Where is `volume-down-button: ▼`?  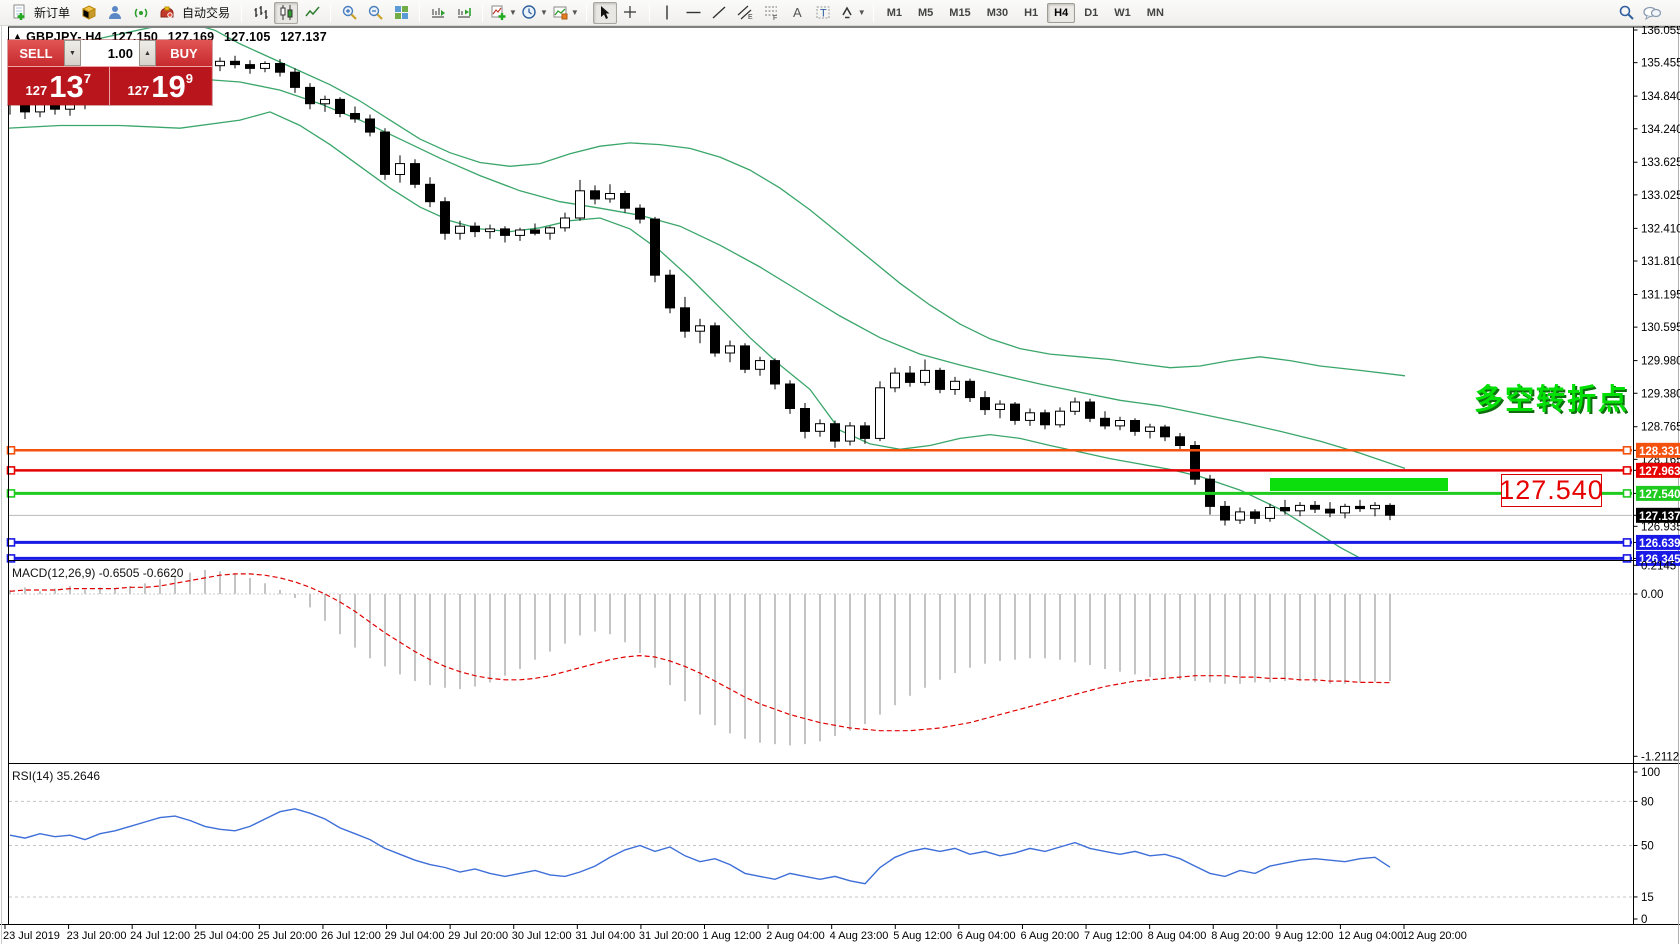
volume-down-button: ▼ is located at coordinates (72, 53).